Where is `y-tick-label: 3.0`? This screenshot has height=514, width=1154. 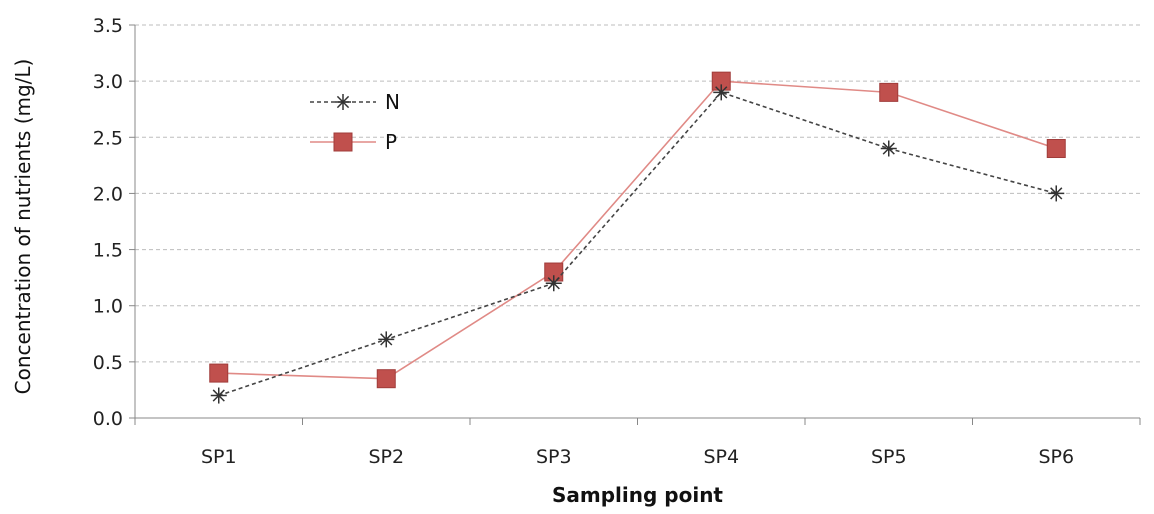 y-tick-label: 3.0 is located at coordinates (108, 82).